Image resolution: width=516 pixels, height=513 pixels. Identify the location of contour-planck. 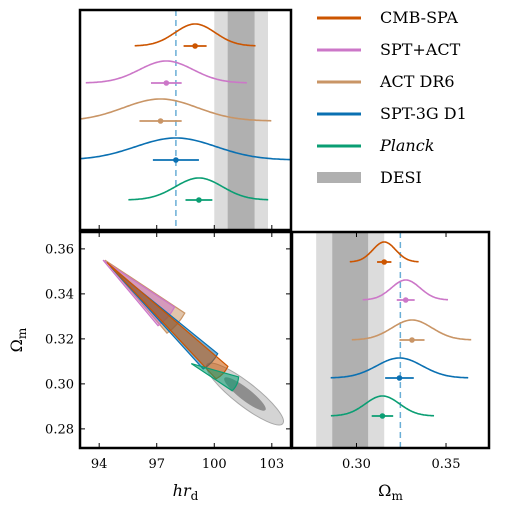
(215, 377).